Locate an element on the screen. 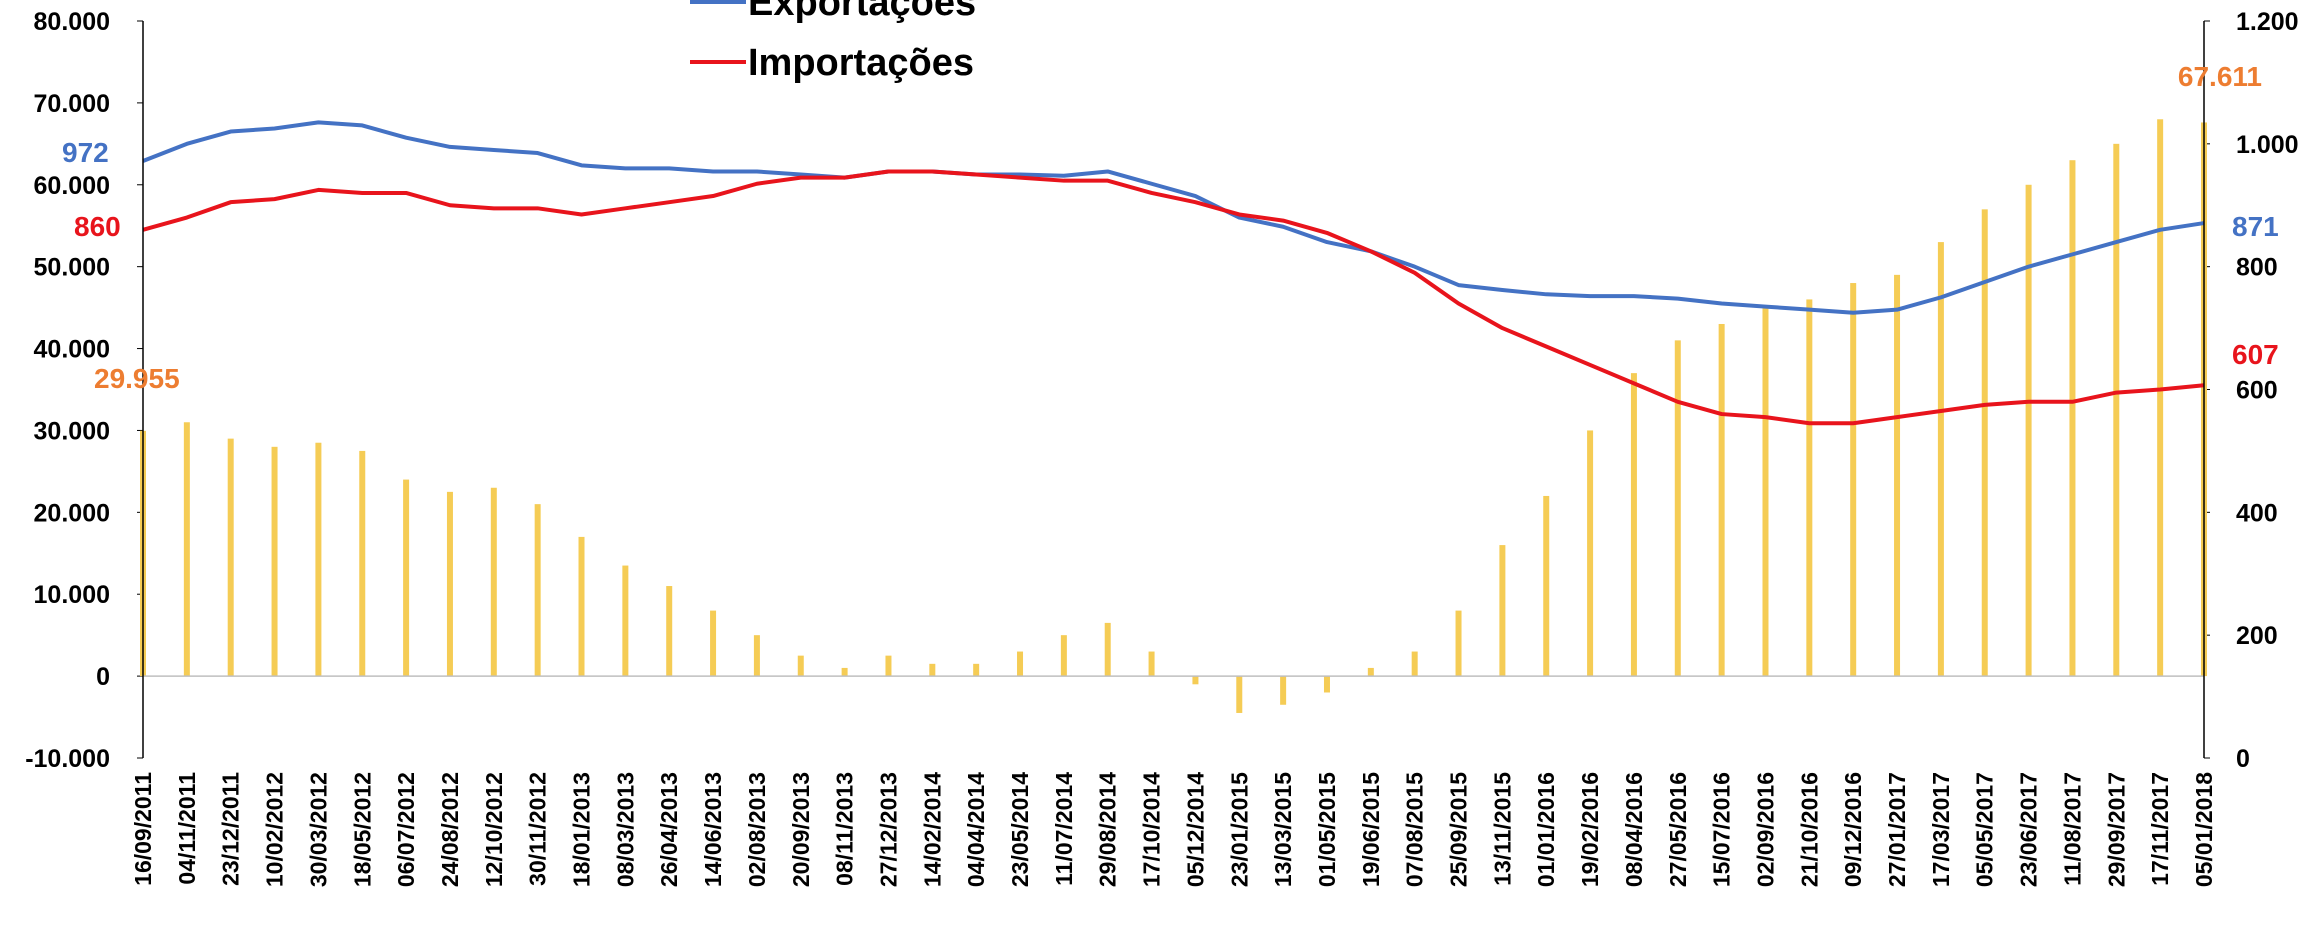  annotation: 67.611 is located at coordinates (2220, 76).